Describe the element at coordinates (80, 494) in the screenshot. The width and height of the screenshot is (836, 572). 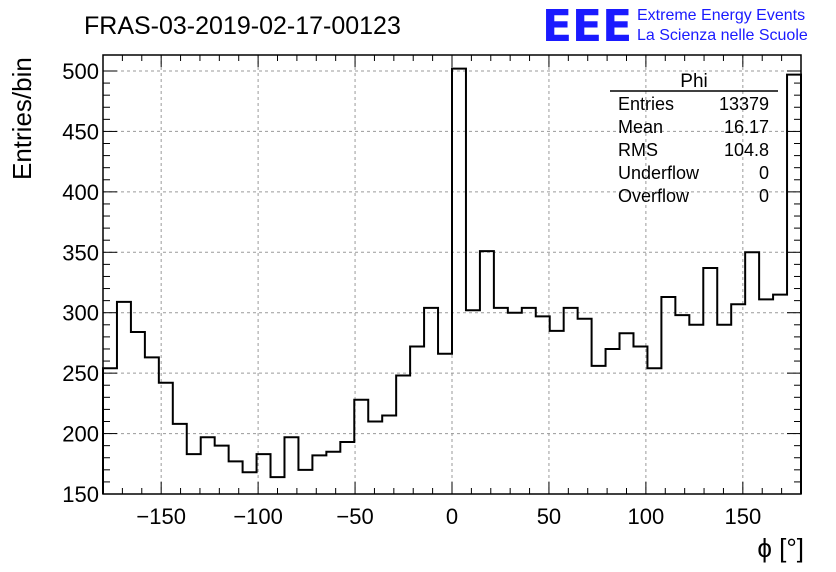
I see `y-tick-label: 150` at that location.